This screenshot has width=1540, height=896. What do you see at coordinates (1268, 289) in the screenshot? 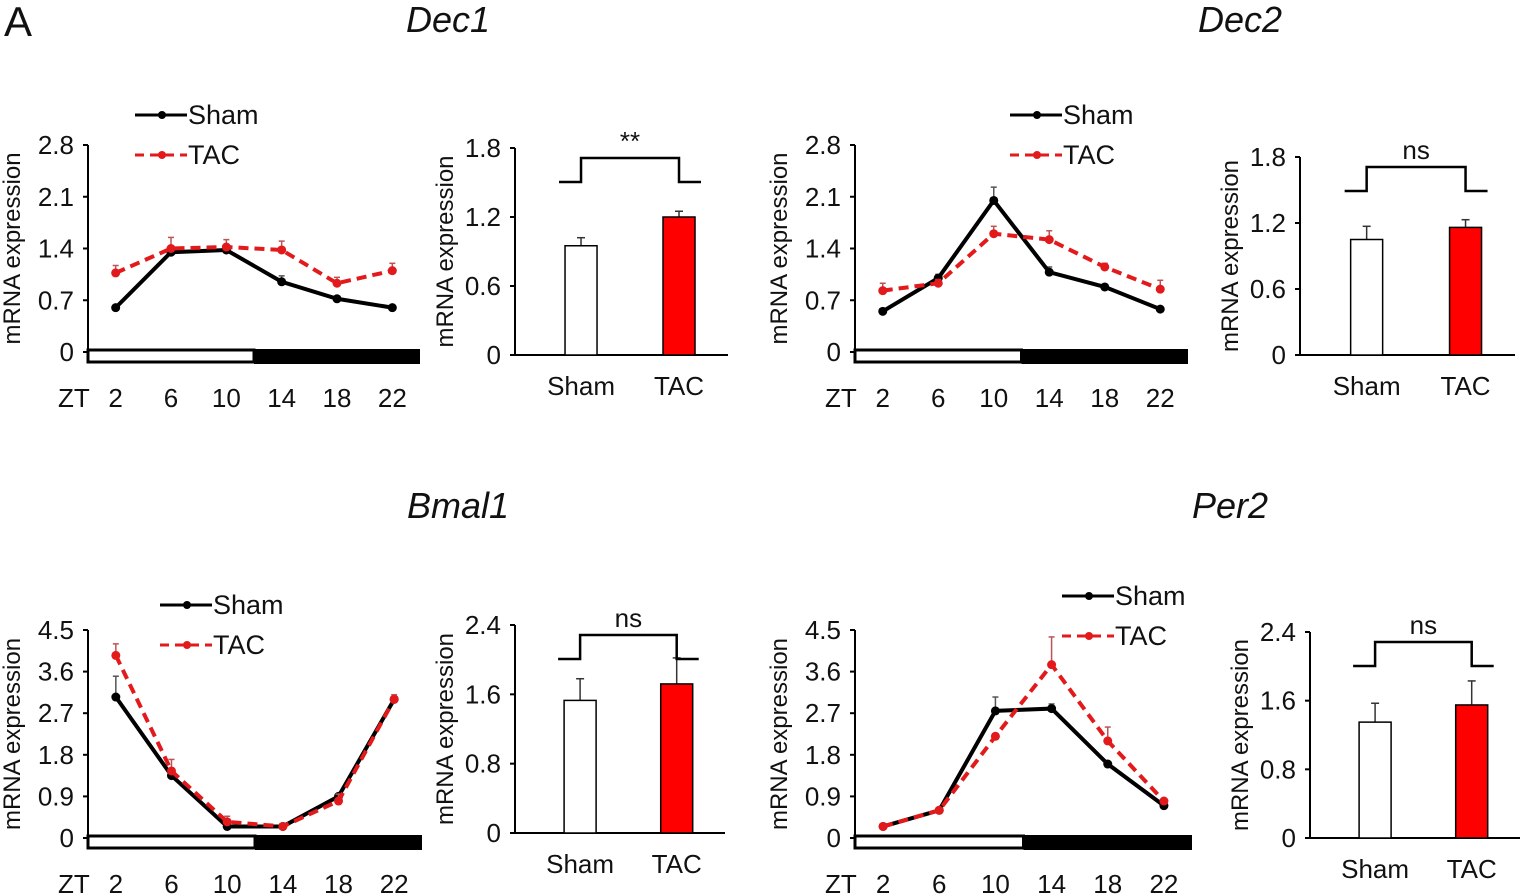
I see `y-tick-label: 0.6` at bounding box center [1268, 289].